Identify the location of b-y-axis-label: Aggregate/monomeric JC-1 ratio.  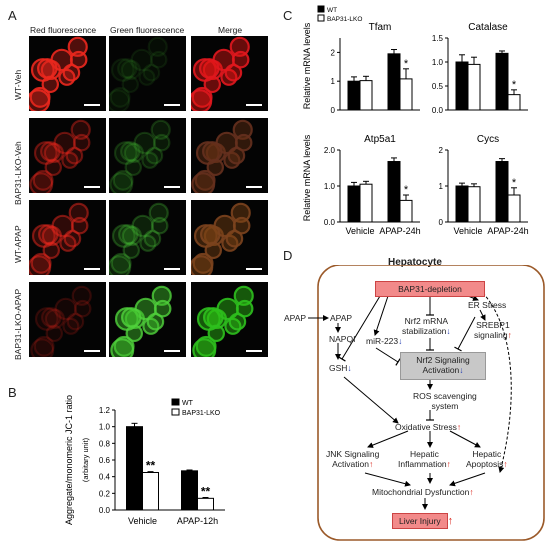
(69, 460).